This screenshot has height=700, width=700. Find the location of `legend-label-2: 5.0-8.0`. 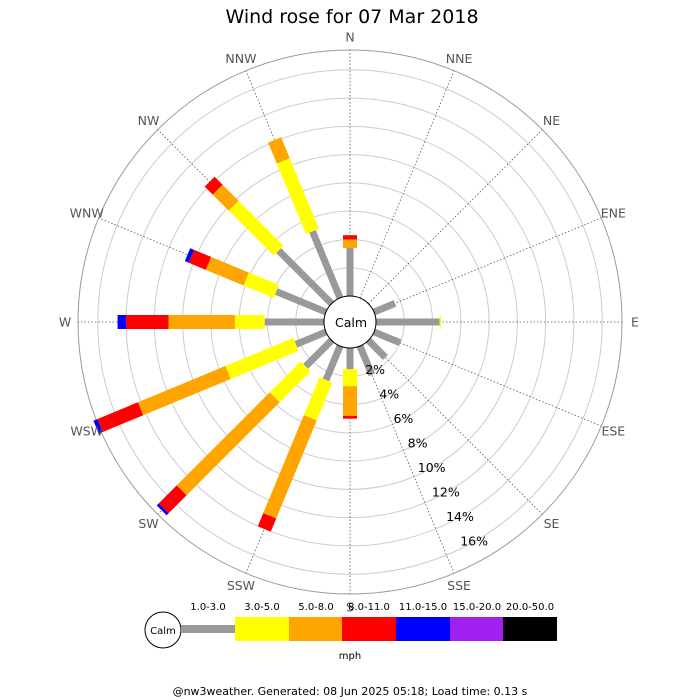

legend-label-2: 5.0-8.0 is located at coordinates (315, 607).